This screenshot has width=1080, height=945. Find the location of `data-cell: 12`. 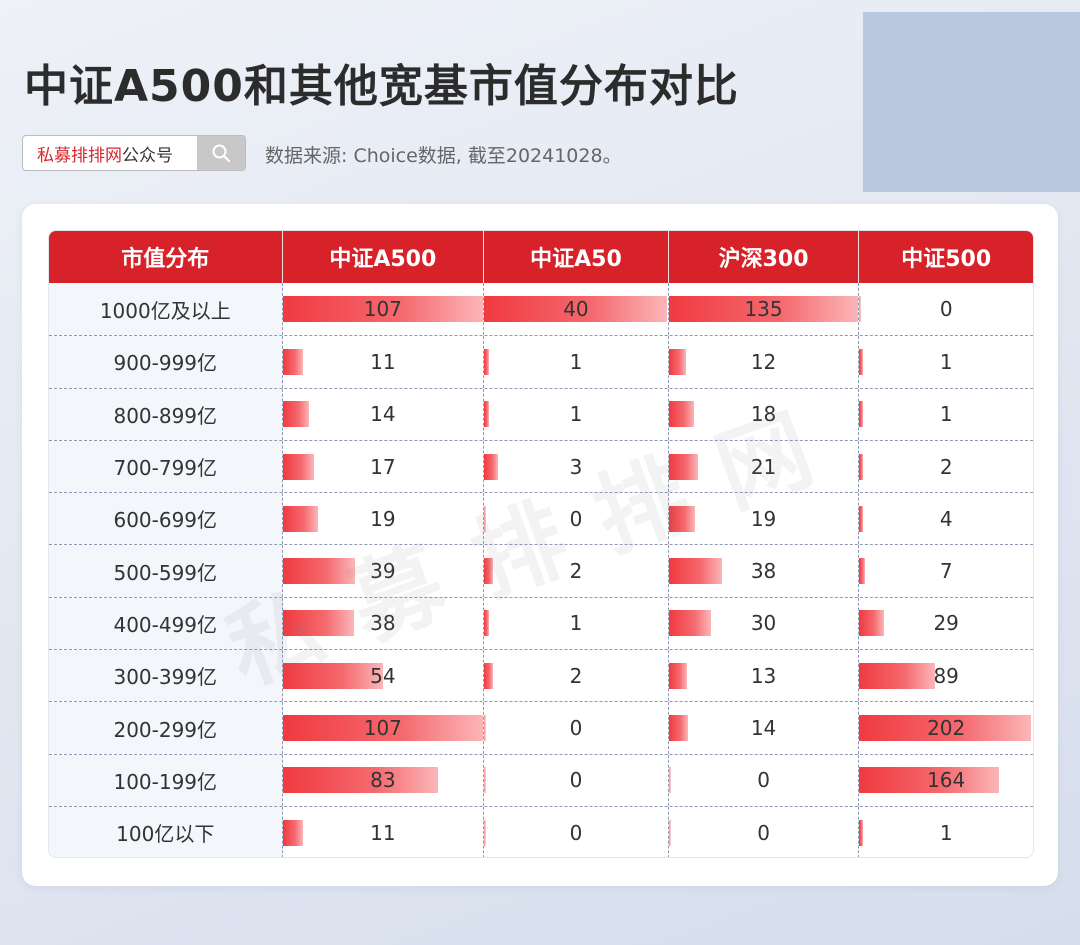

data-cell: 12 is located at coordinates (764, 362).